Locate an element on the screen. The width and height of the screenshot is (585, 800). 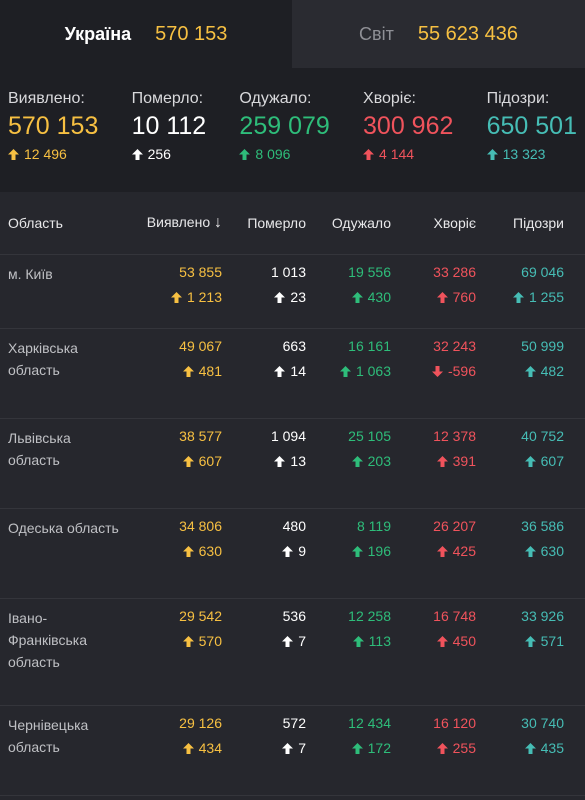
cell-sick-delta-value: 425 is located at coordinates (464, 551).